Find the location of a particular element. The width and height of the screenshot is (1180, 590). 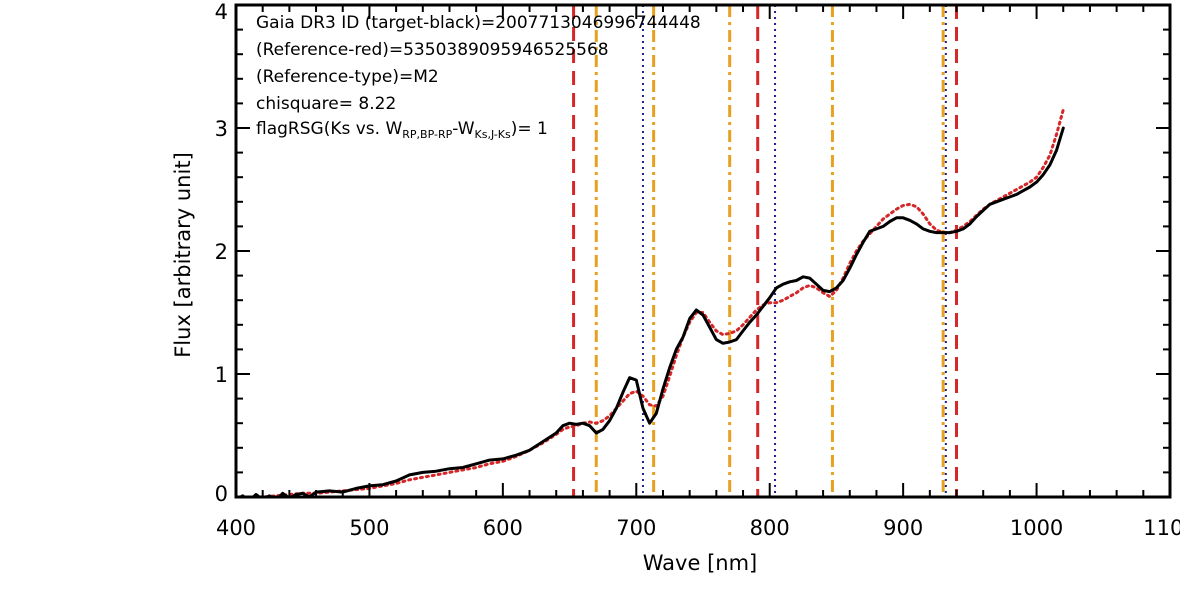

x-tick-label-4: 800 is located at coordinates (770, 528).